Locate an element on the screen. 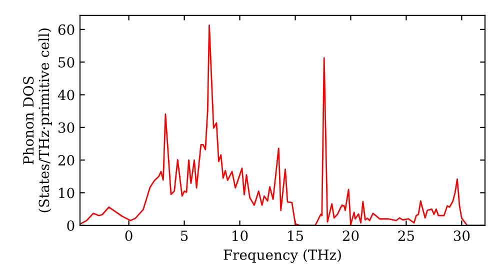 Image resolution: width=500 pixels, height=280 pixels. y-tick-label: 60 is located at coordinates (66, 29).